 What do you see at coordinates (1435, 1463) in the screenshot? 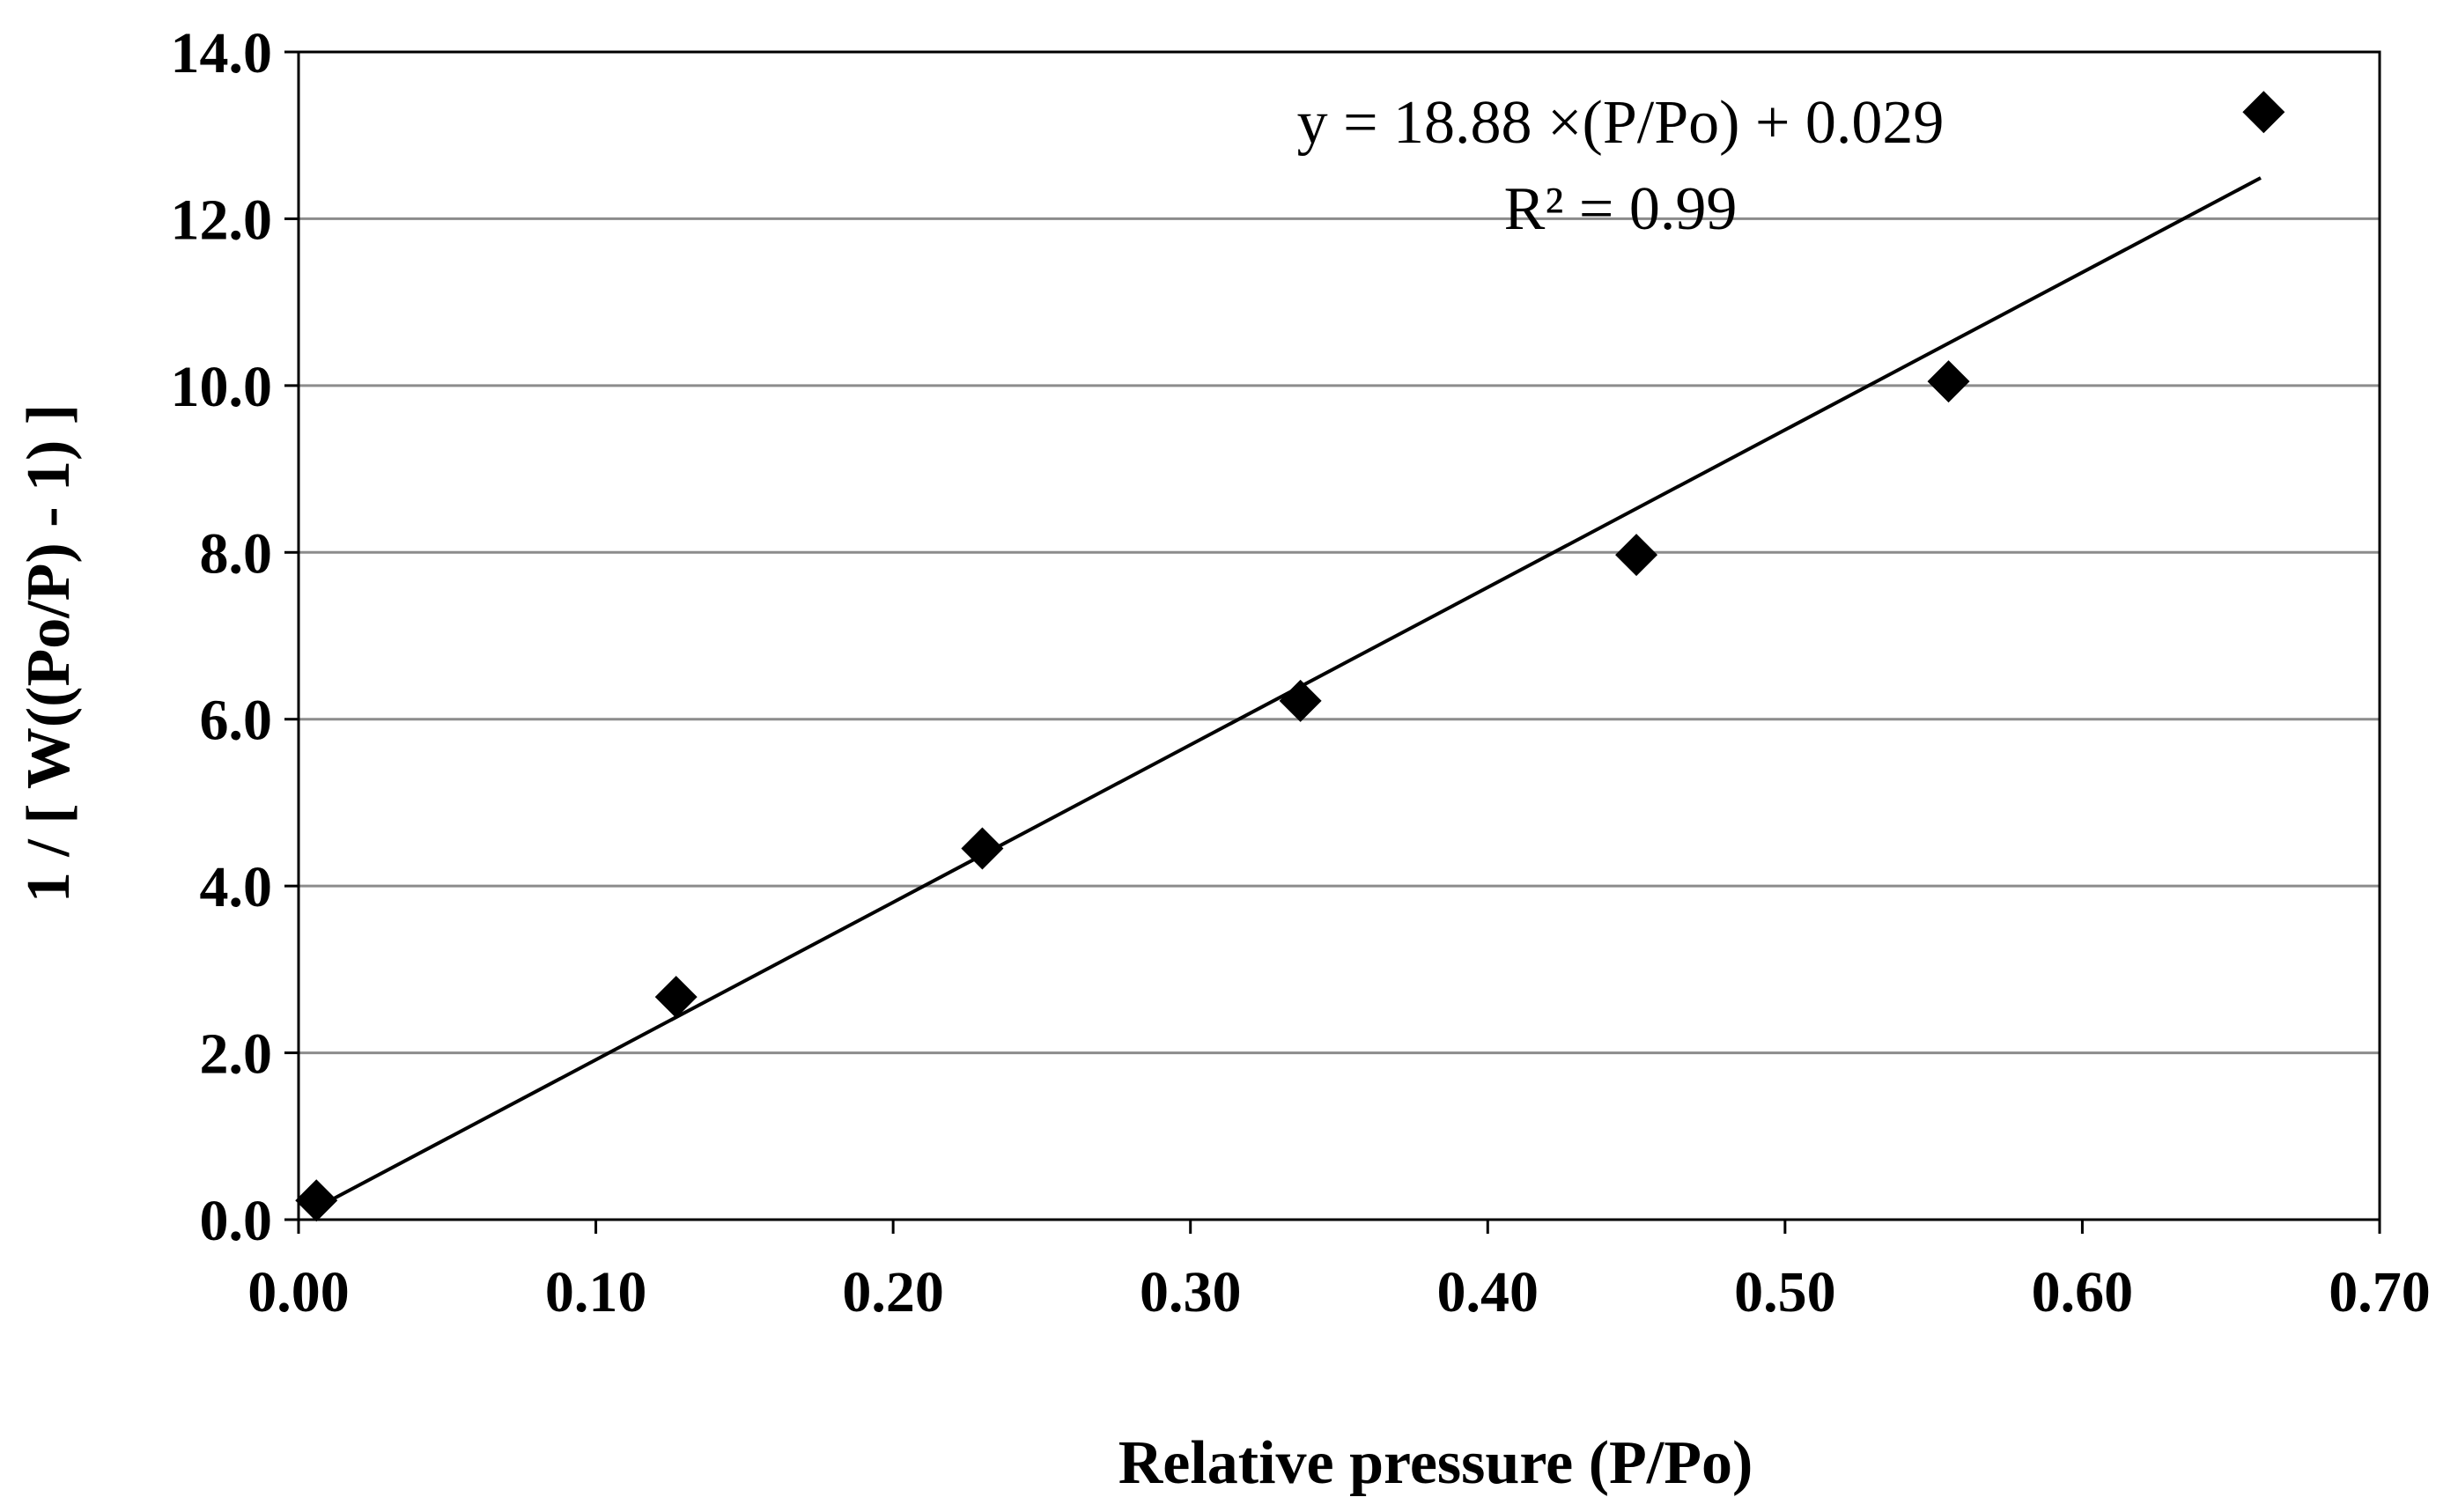
I see `x-axis-title: Relative pressure (P/Po)` at bounding box center [1435, 1463].